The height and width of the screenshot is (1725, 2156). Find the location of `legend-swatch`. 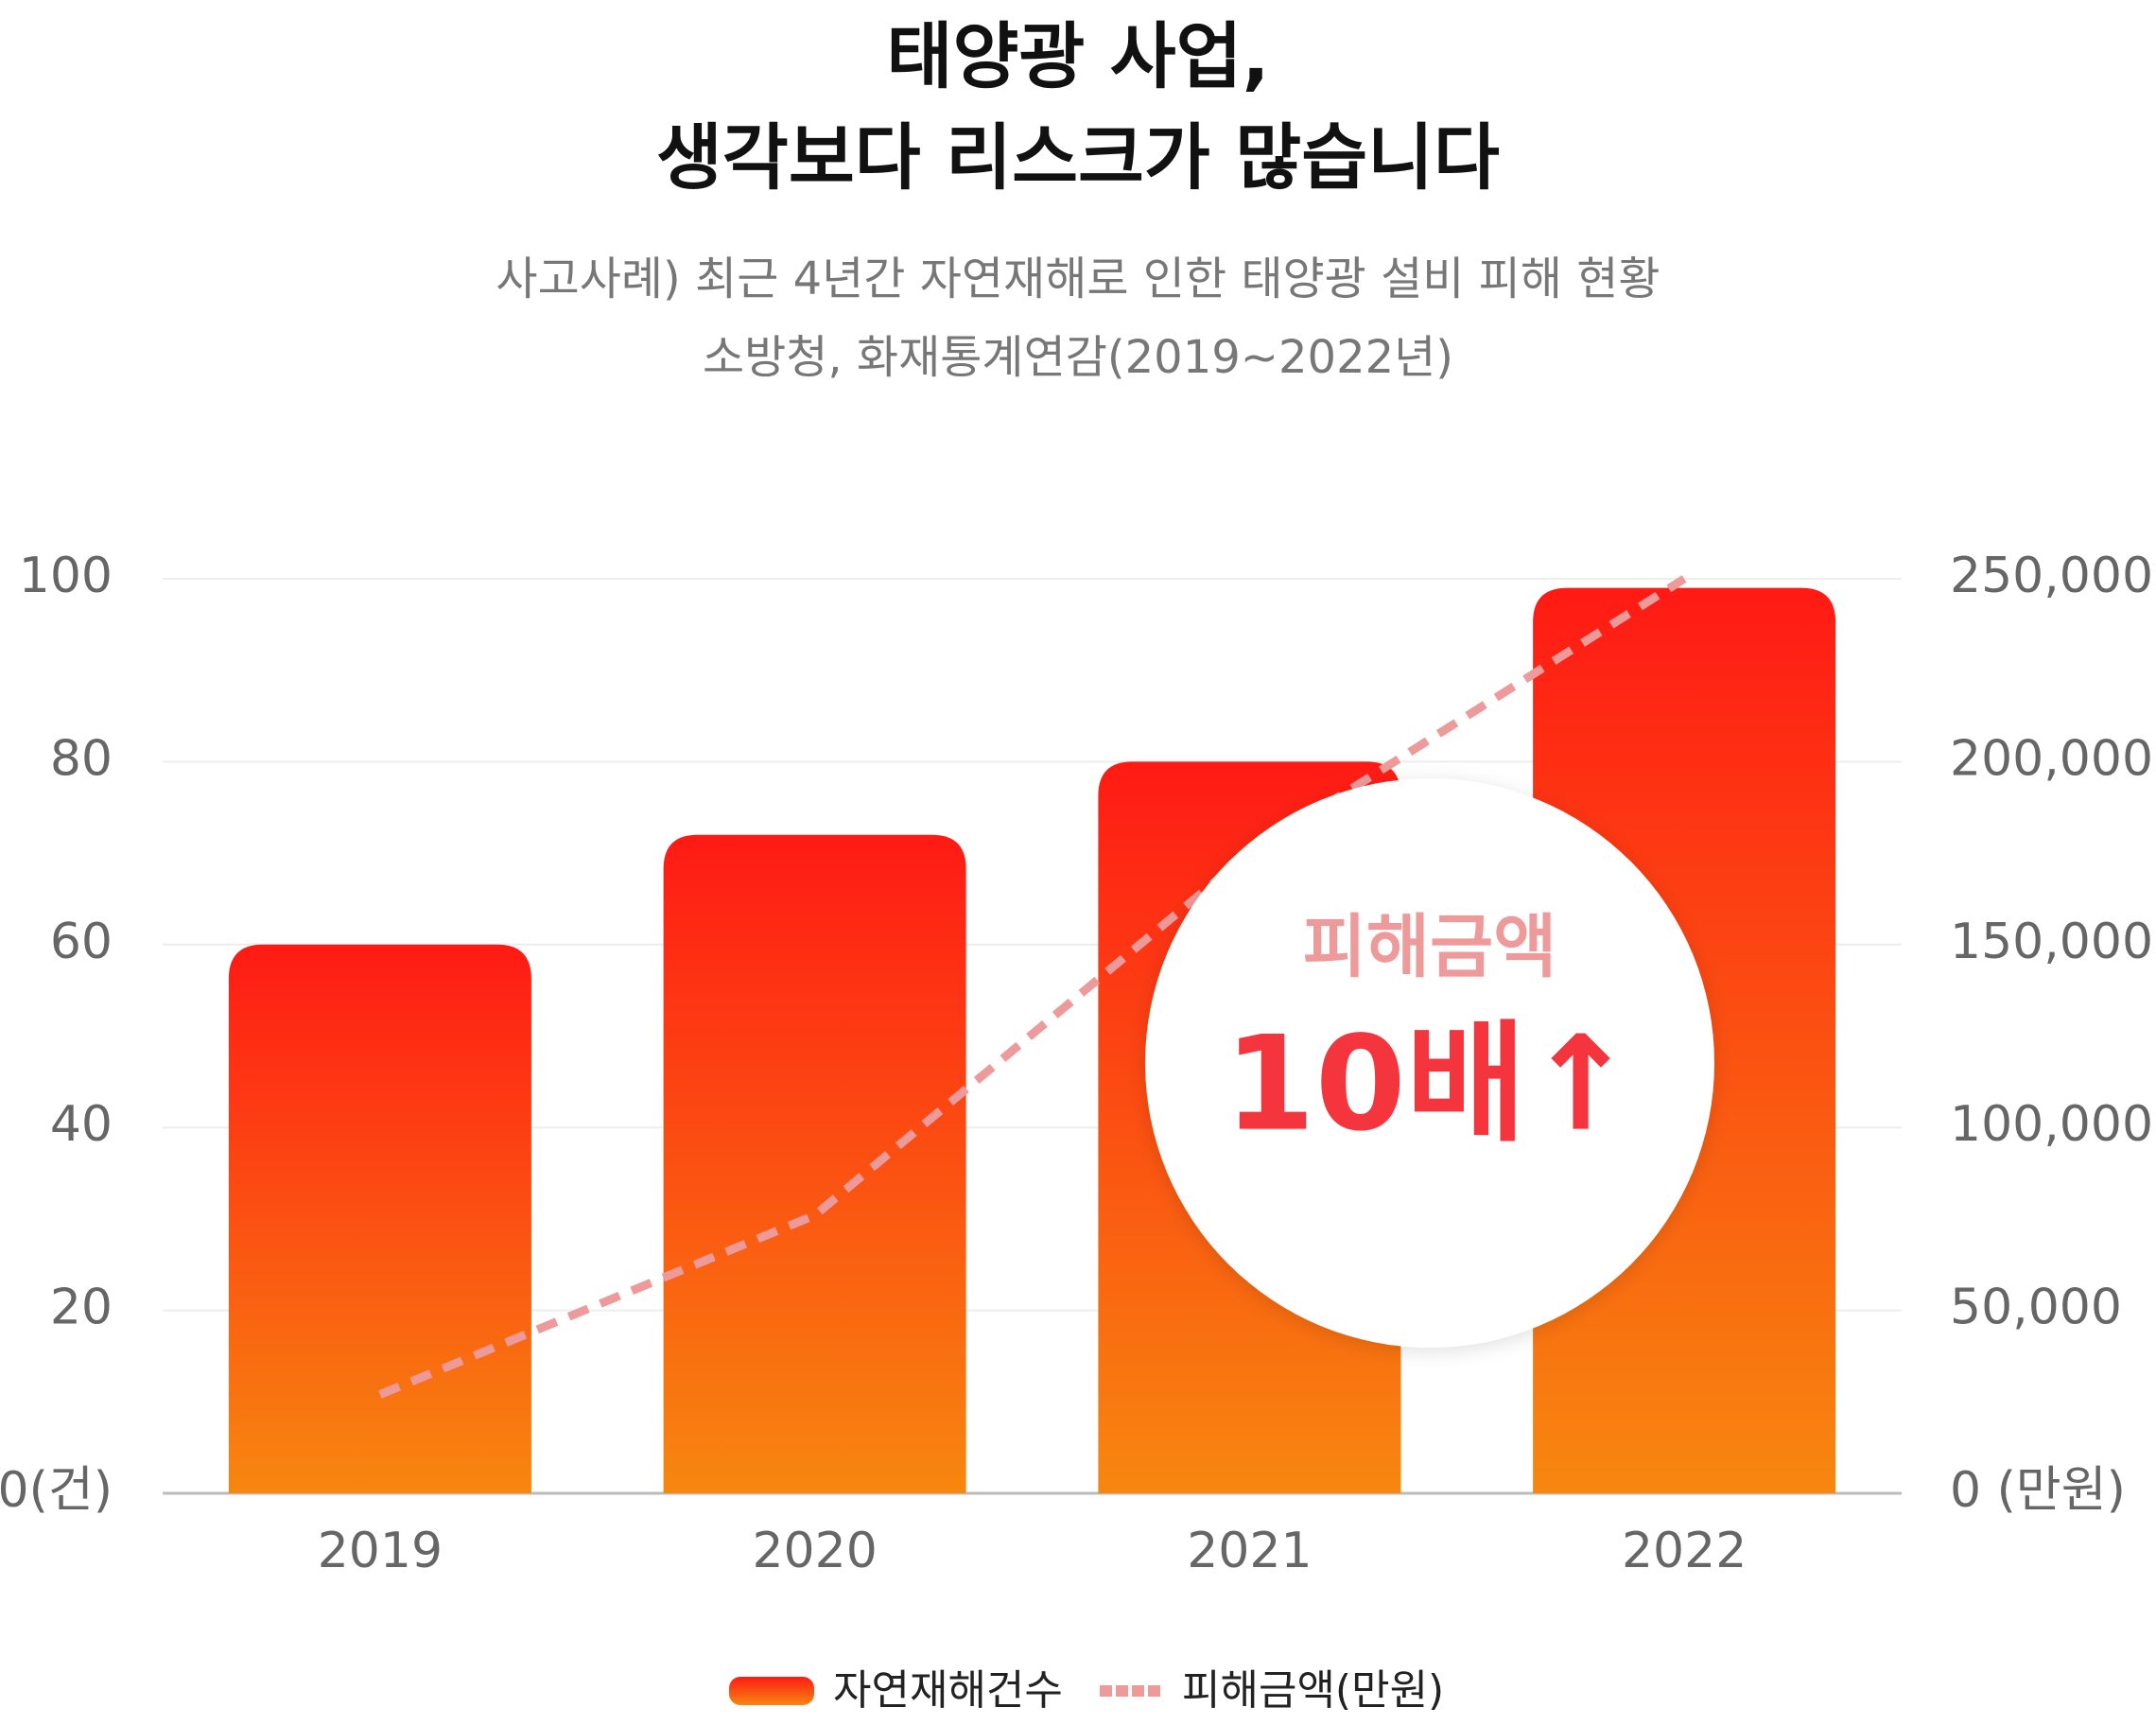

legend-swatch is located at coordinates (771, 1691).